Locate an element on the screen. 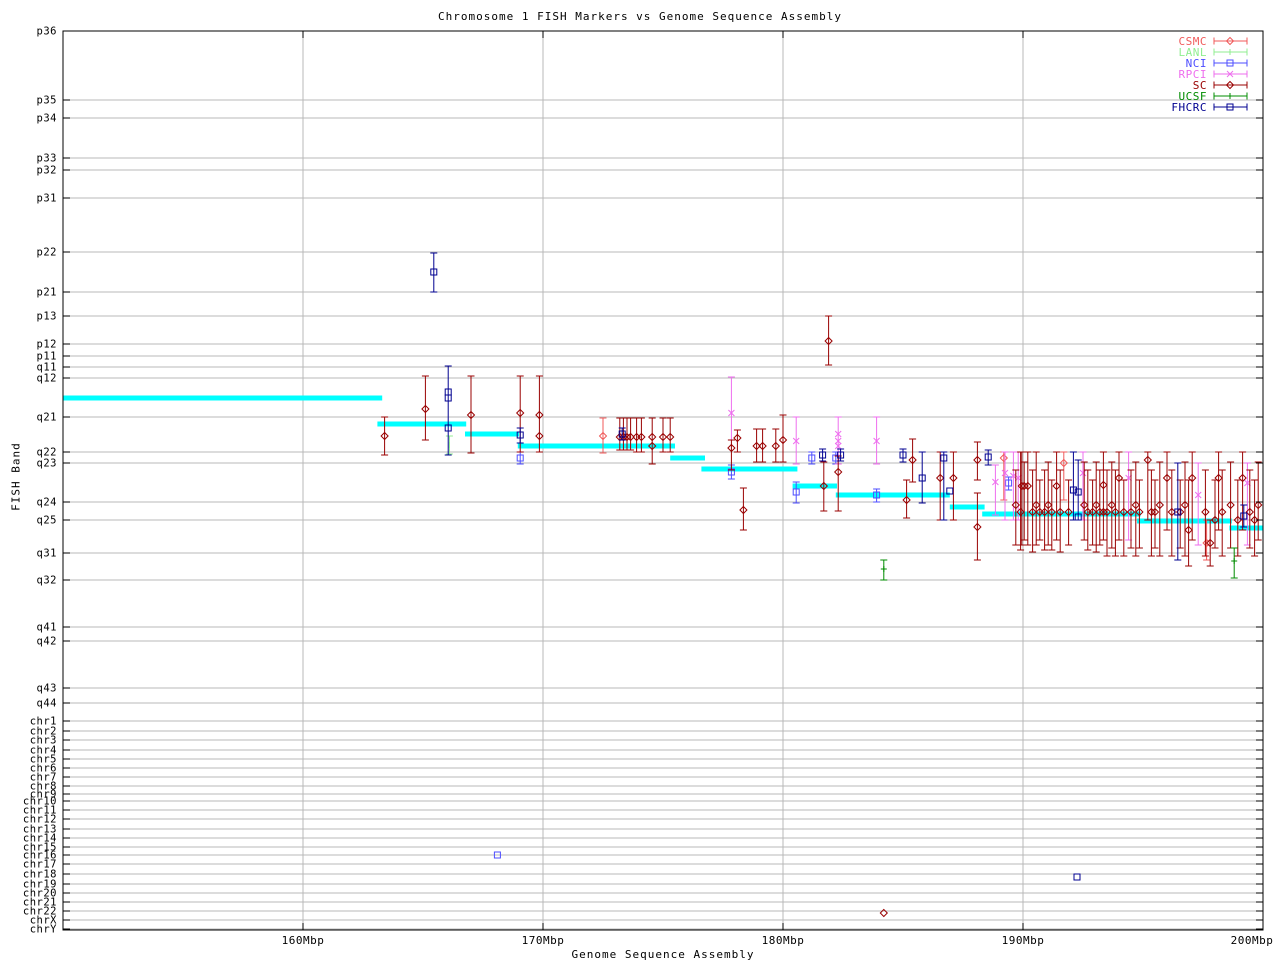 The image size is (1280, 960). svg-text: chr19 is located at coordinates (40, 885).